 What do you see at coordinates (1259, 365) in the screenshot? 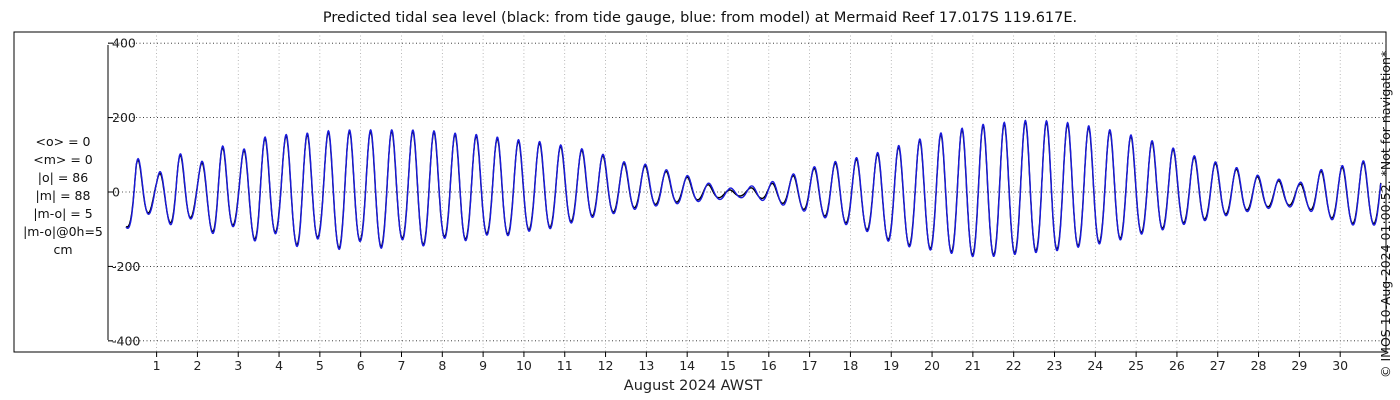
I see `x-tick-label: 28` at bounding box center [1259, 365].